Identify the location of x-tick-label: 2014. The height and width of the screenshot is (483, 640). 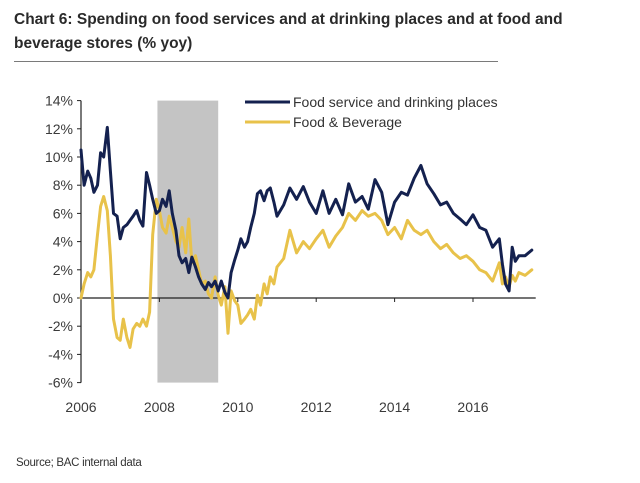
(394, 407).